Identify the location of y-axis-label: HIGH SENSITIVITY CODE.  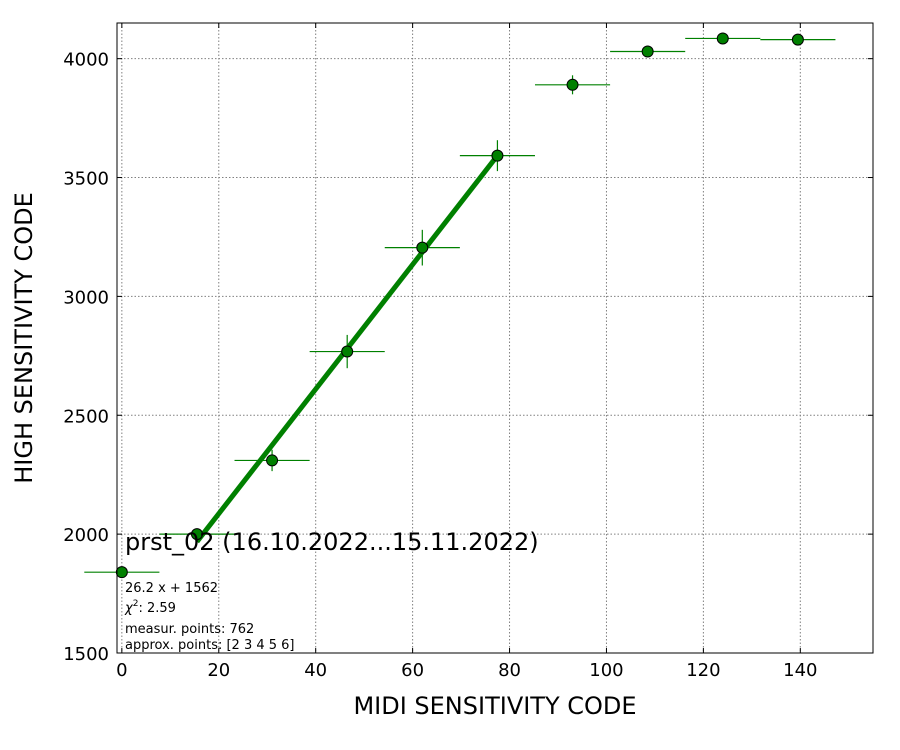
(24, 338).